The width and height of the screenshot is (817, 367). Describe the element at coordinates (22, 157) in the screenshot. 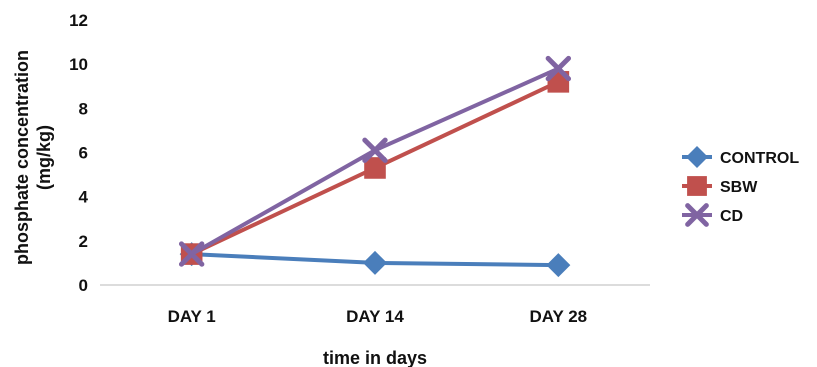

I see `y-axis-title-line1: phosphate concentration` at that location.